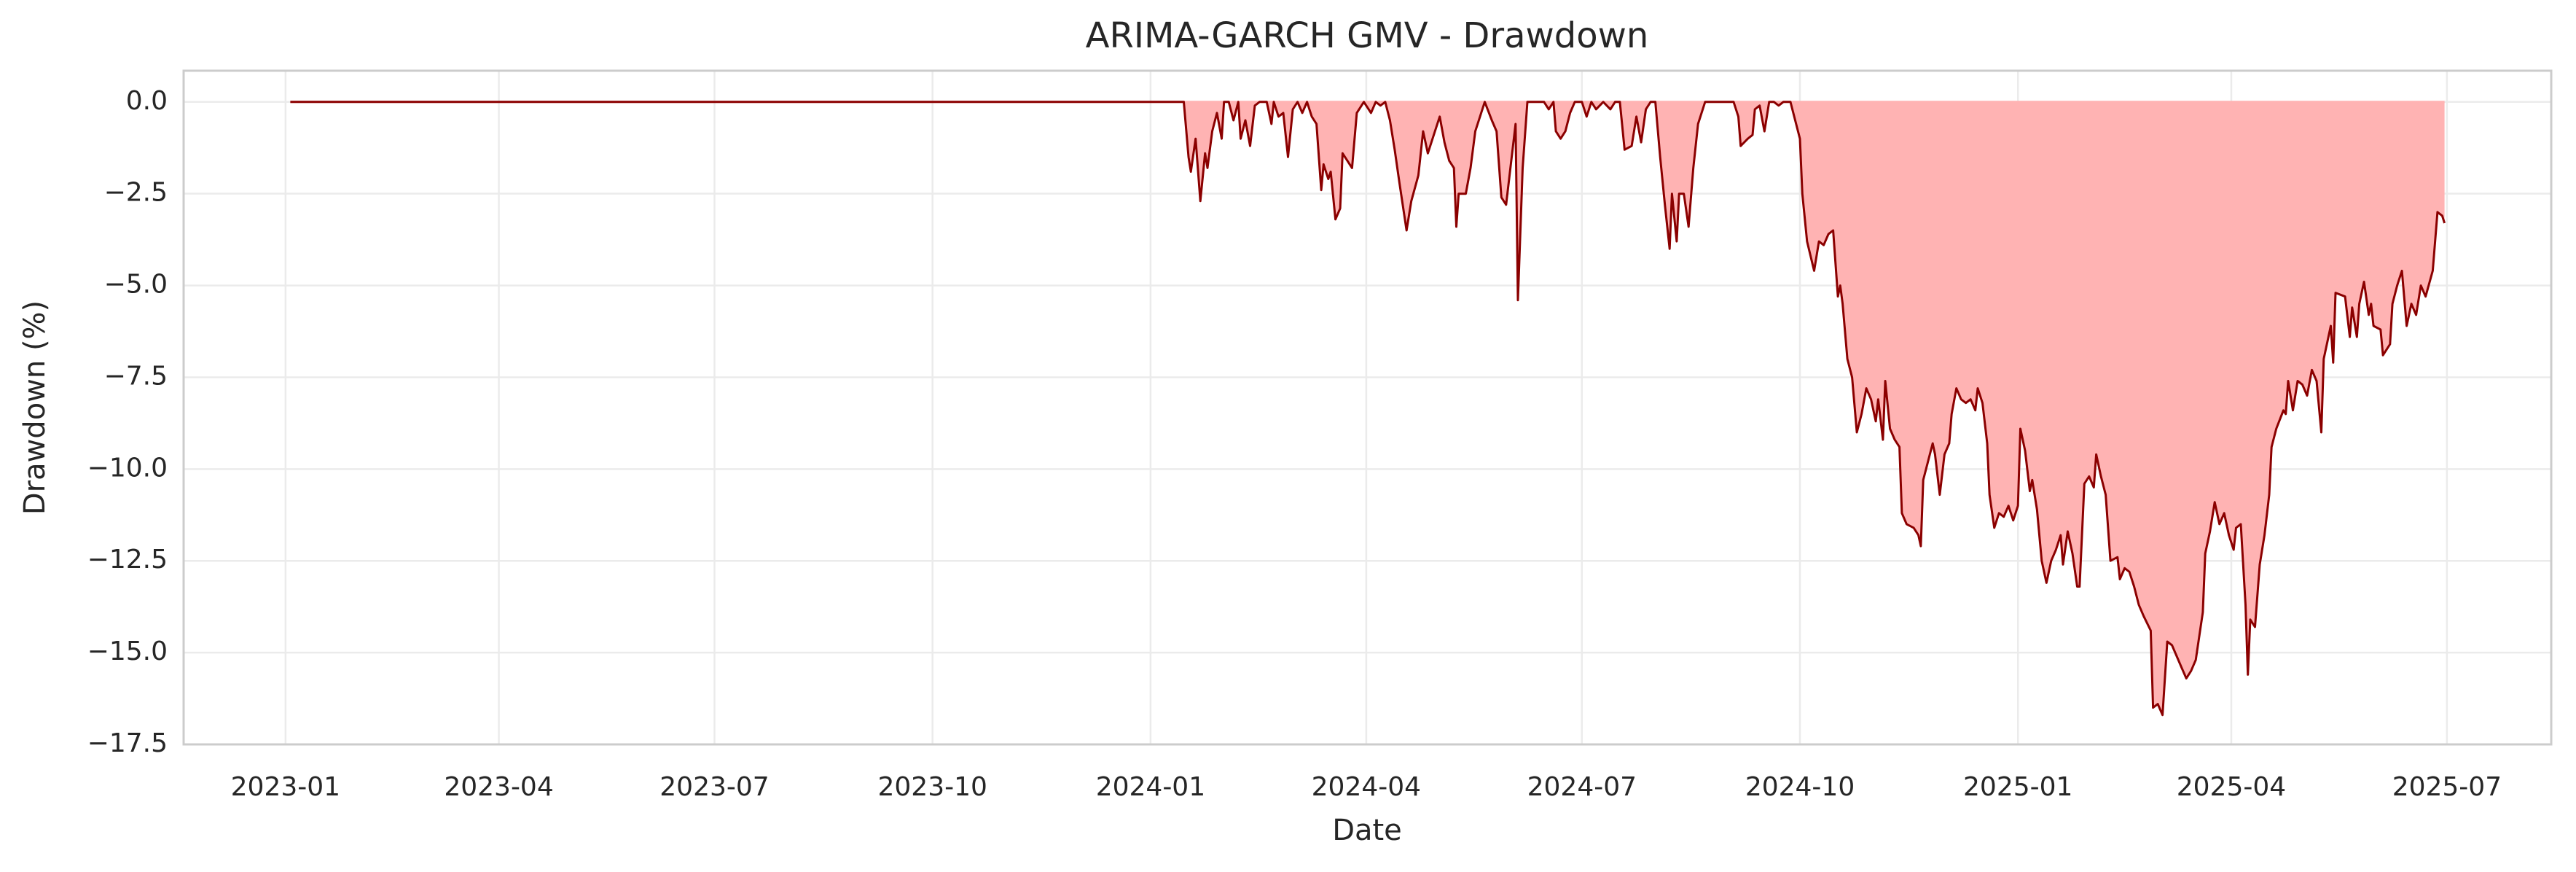  Describe the element at coordinates (1367, 35) in the screenshot. I see `chart-title: ARIMA-GARCH GMV - Drawdown` at that location.